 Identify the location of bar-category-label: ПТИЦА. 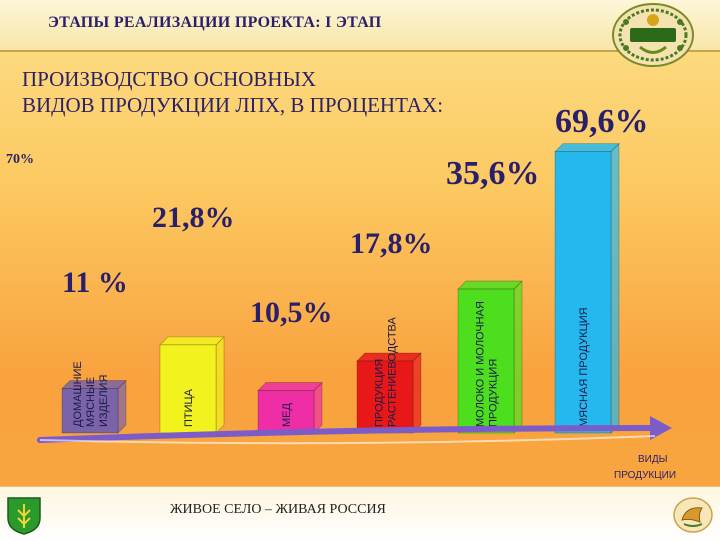
(189, 407).